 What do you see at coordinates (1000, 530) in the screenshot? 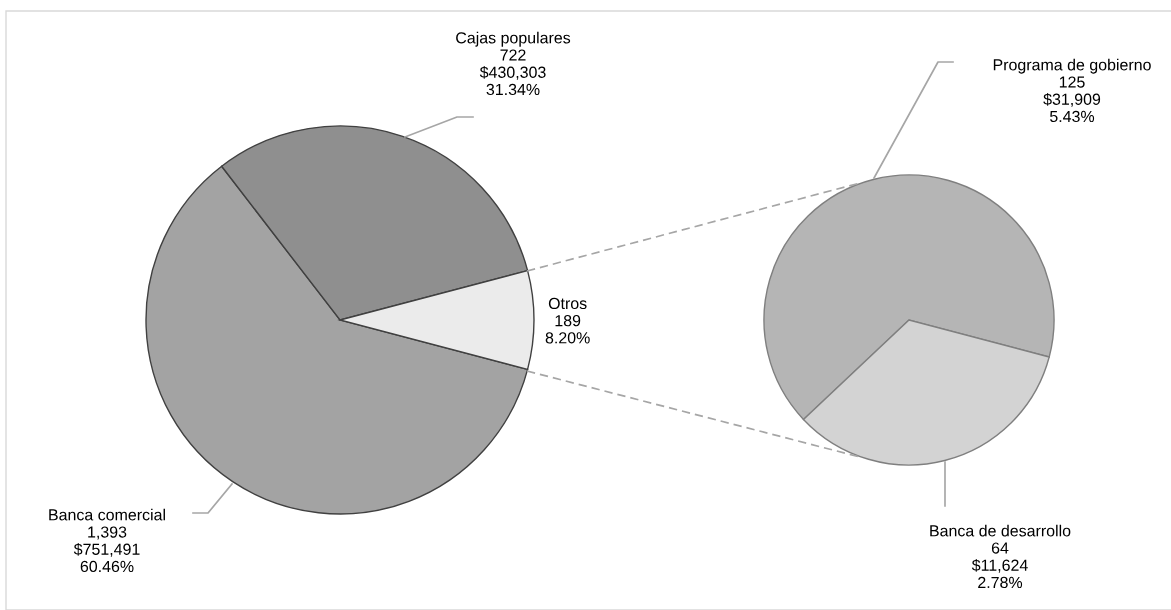
I see `slice-label: Banca de desarrollo` at bounding box center [1000, 530].